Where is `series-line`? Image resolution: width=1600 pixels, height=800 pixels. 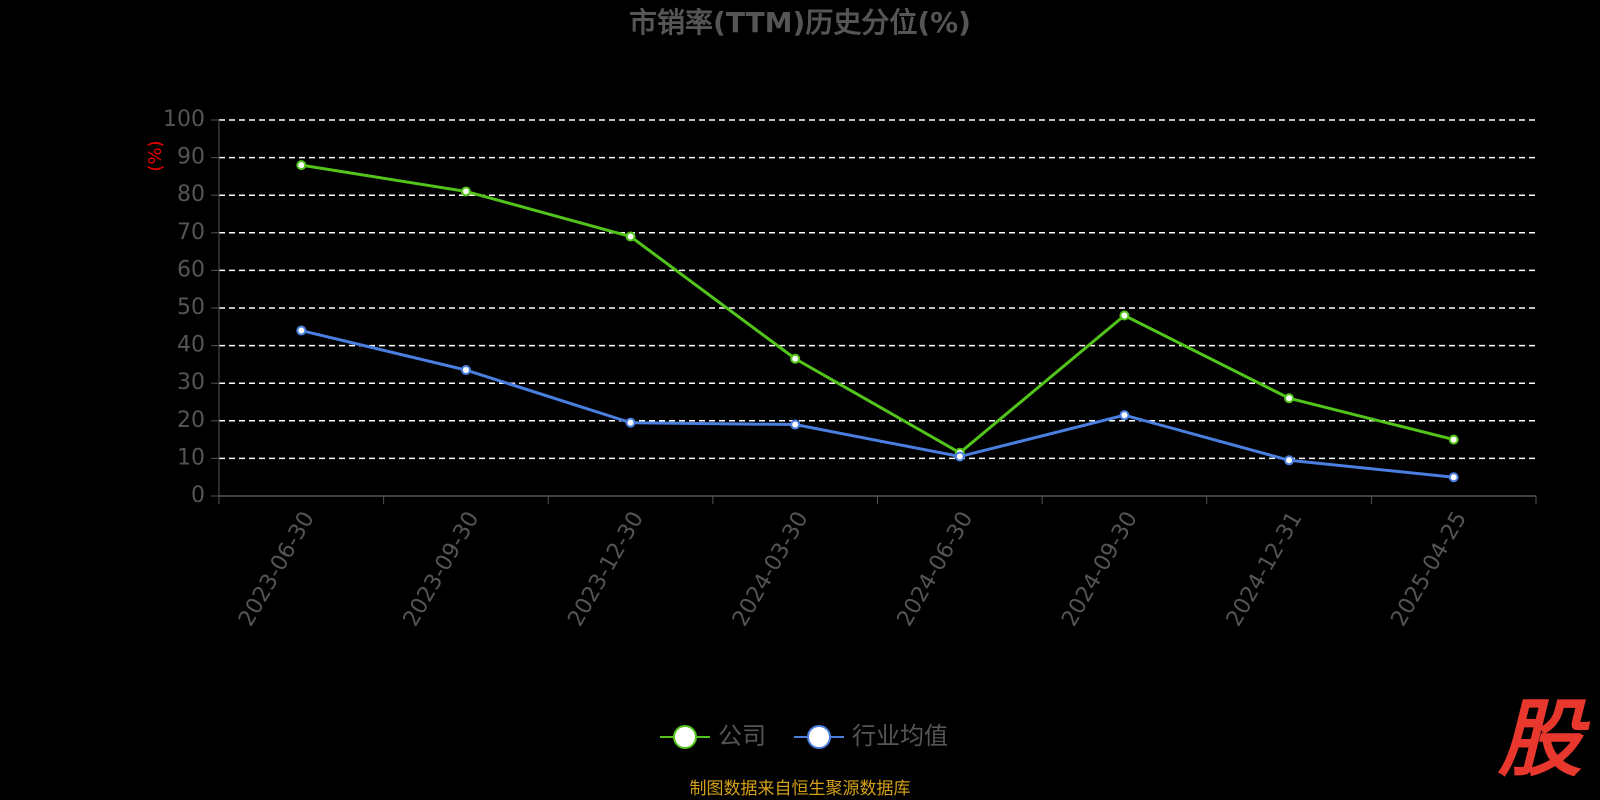 series-line is located at coordinates (877, 404).